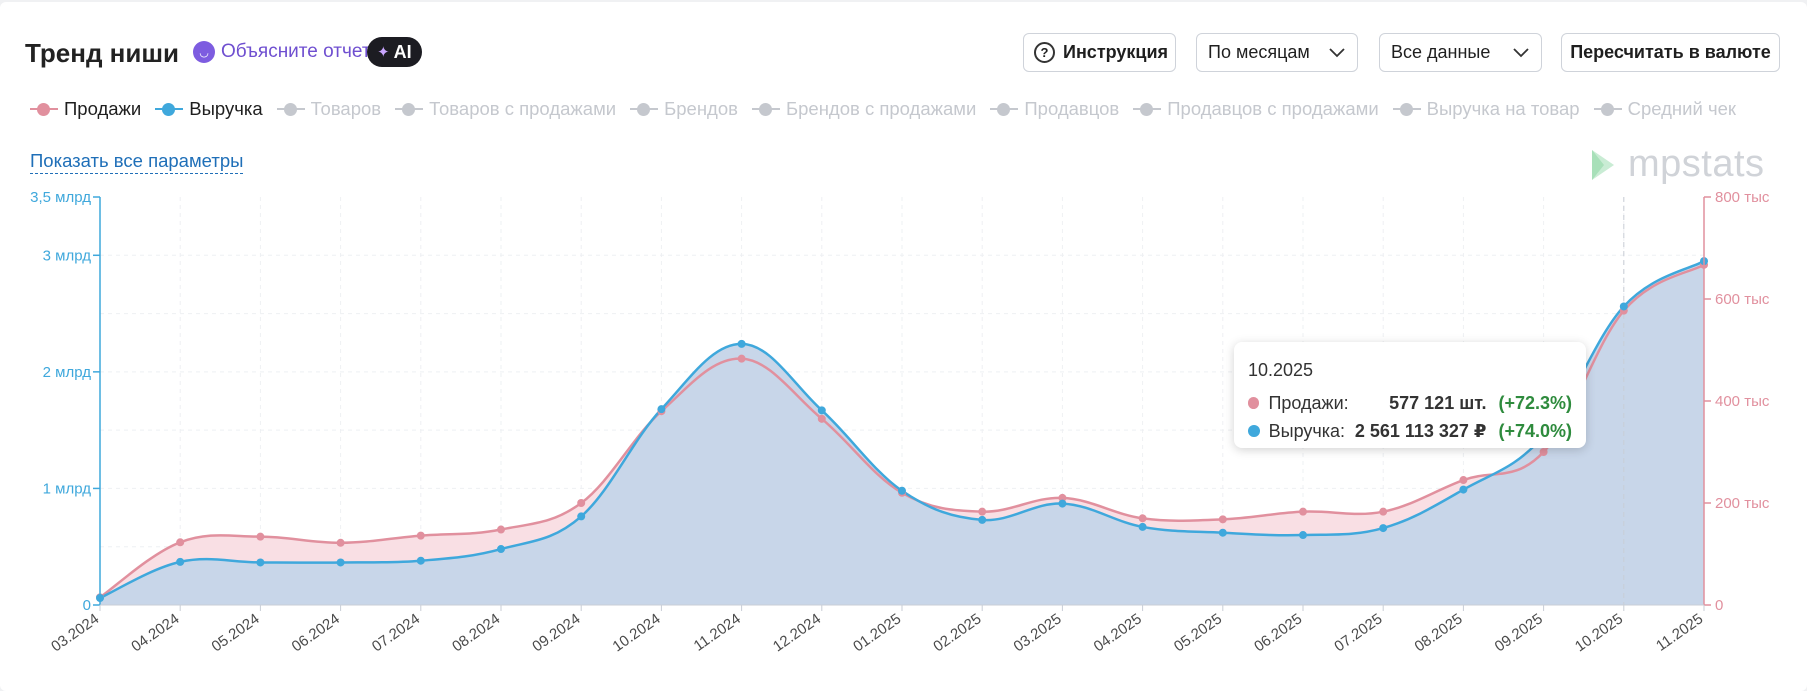 Image resolution: width=1807 pixels, height=691 pixels. What do you see at coordinates (102, 53) in the screenshot?
I see `page-title: Тренд ниши` at bounding box center [102, 53].